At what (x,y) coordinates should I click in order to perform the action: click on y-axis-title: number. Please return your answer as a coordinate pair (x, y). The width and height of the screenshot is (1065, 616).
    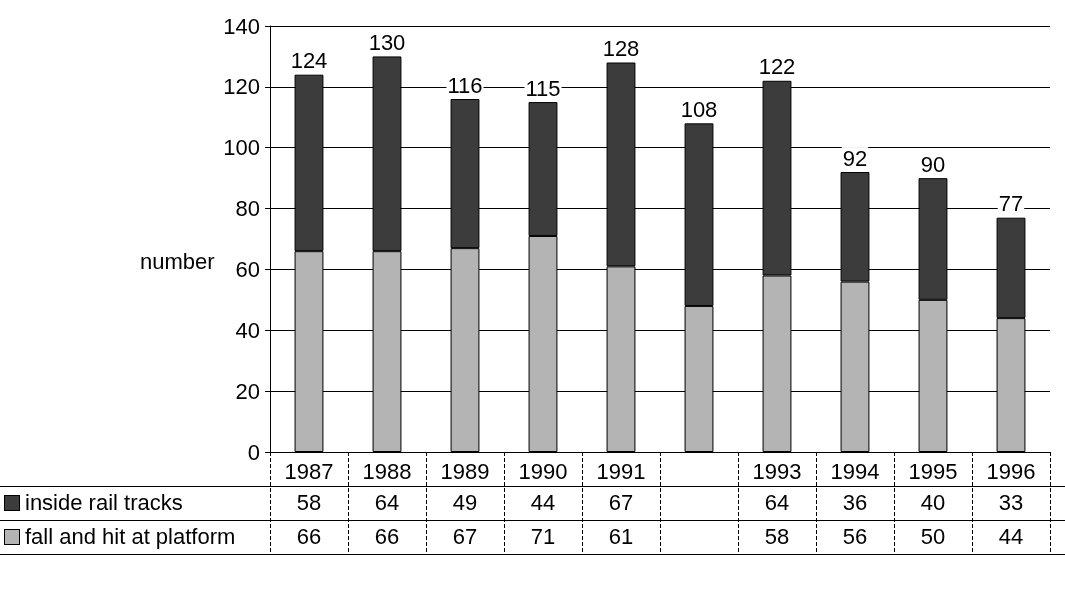
    Looking at the image, I should click on (177, 261).